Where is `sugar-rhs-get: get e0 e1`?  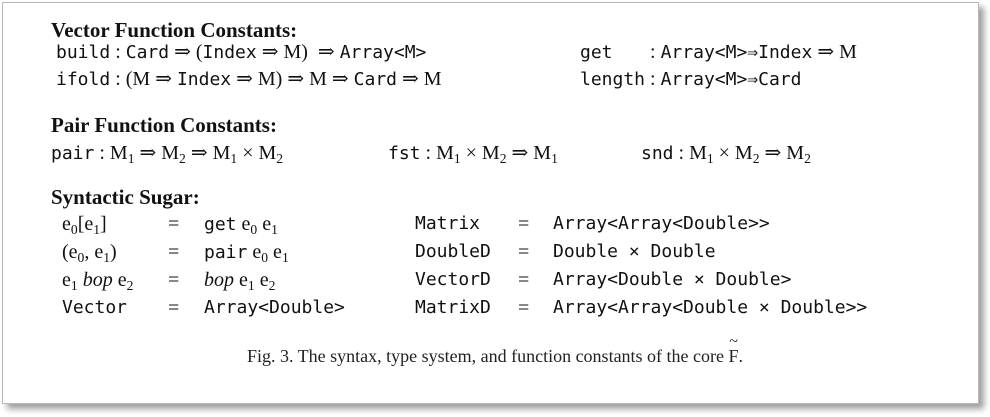
sugar-rhs-get: get e0 e1 is located at coordinates (241, 225).